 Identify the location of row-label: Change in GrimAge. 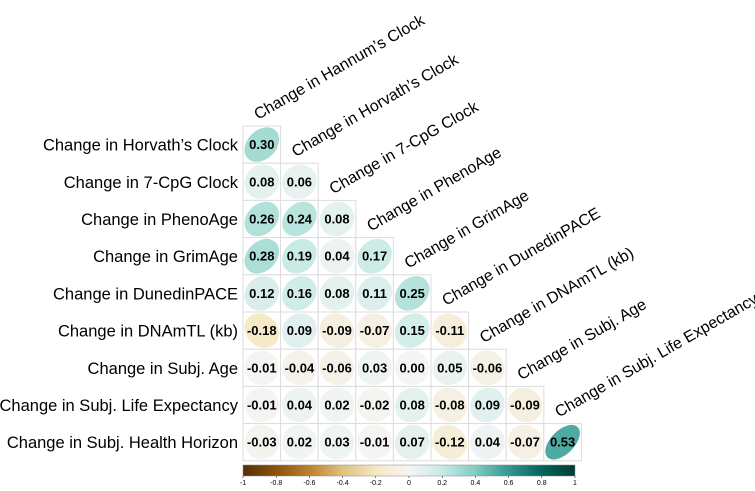
(165, 257).